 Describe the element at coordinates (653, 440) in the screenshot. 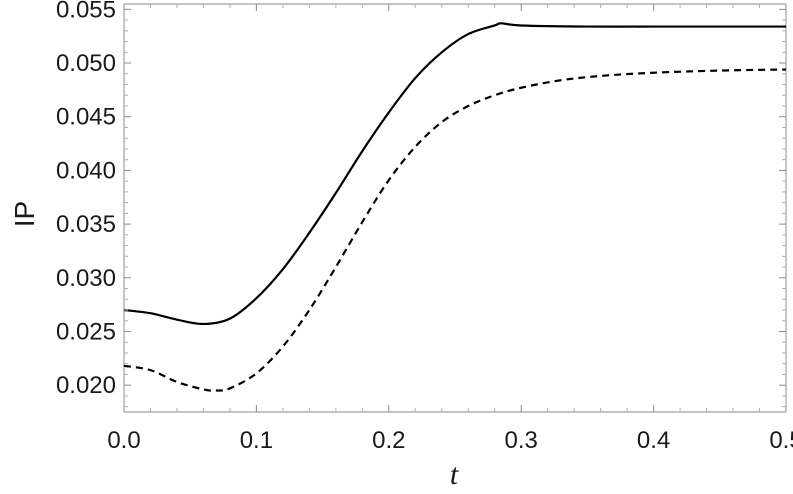

I see `x-tick-label: 0.4` at that location.